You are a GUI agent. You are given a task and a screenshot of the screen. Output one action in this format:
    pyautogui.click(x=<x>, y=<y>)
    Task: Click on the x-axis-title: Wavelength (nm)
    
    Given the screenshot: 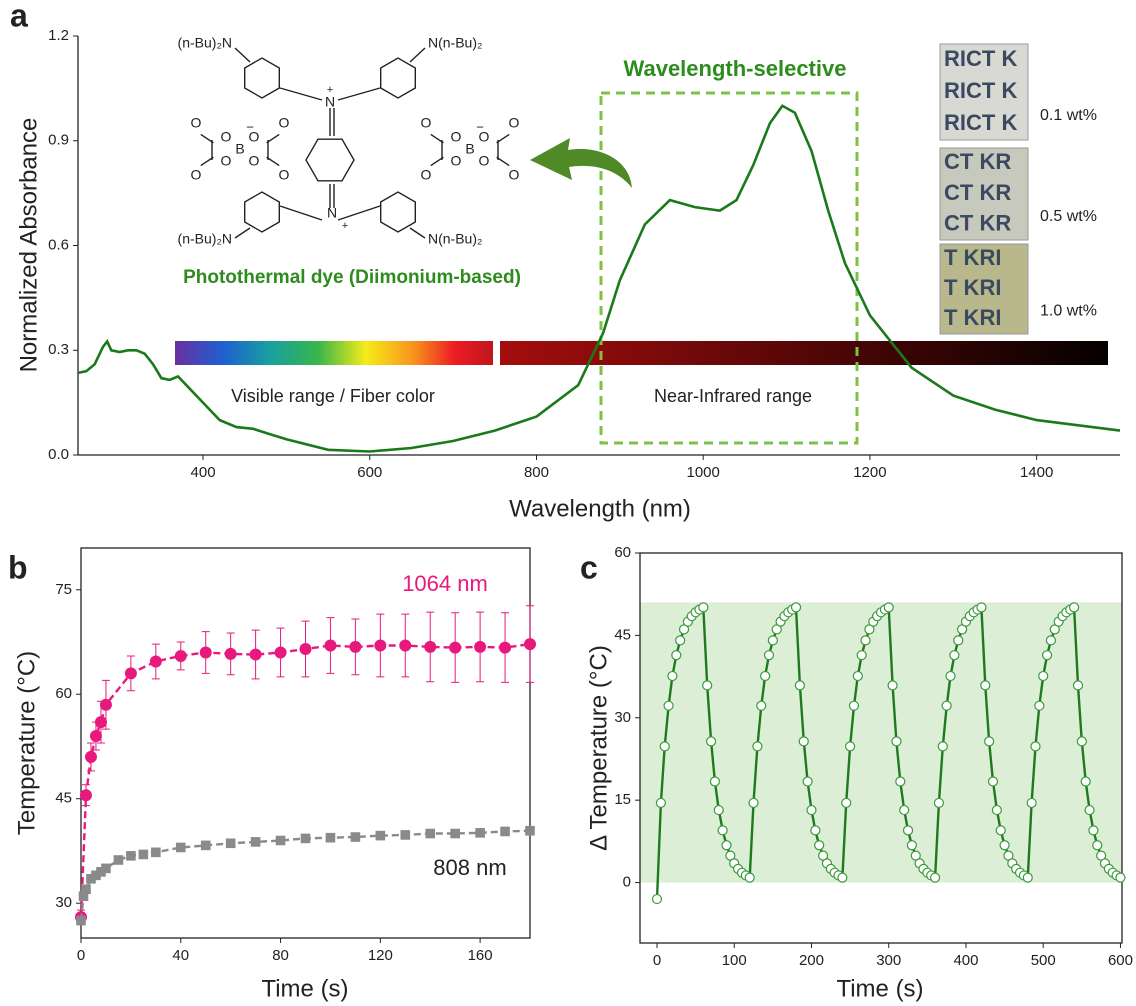 What is the action you would take?
    pyautogui.click(x=600, y=508)
    